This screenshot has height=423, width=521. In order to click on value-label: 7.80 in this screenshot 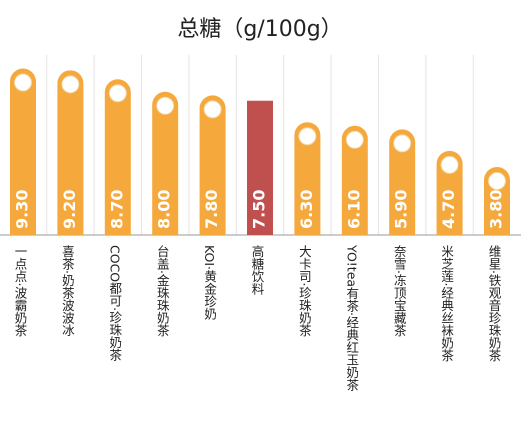, I will do `click(211, 209)`.